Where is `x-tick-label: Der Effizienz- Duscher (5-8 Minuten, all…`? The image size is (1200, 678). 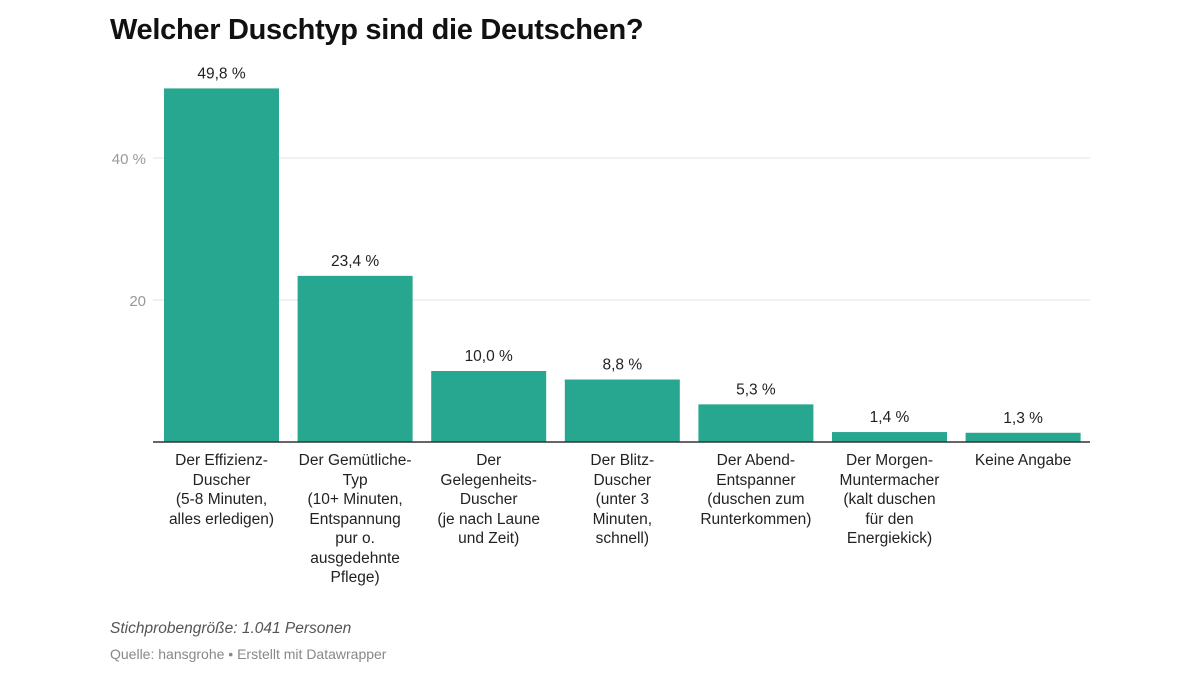
x-tick-label: Der Effizienz- Duscher (5-8 Minuten, all… is located at coordinates (221, 490).